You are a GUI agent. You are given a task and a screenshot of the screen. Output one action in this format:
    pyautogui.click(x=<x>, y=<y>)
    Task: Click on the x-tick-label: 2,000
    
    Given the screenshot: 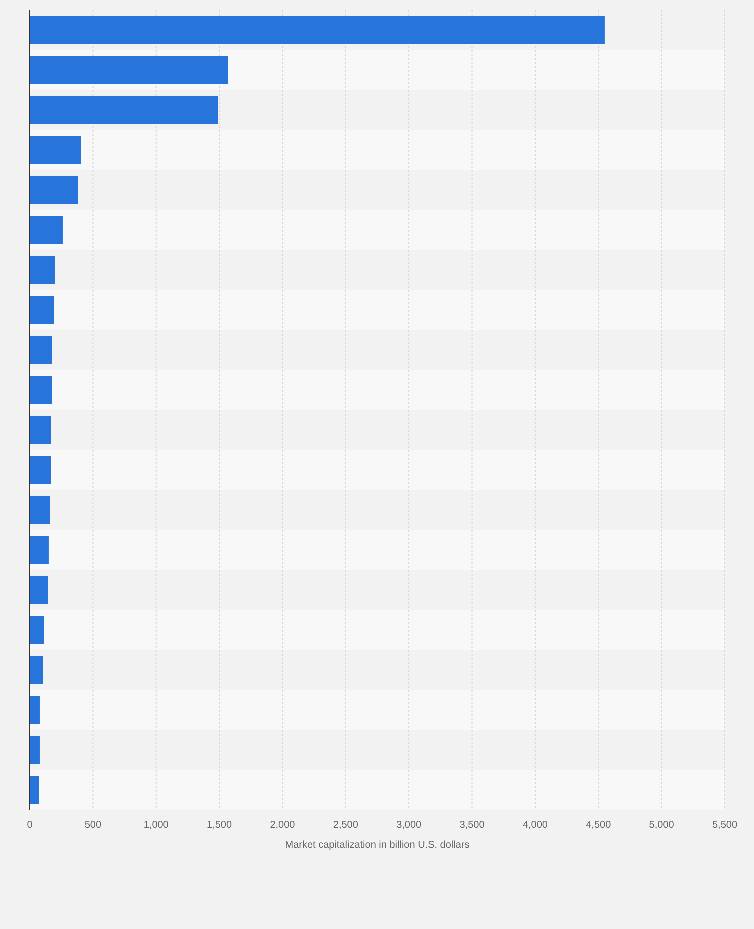 What is the action you would take?
    pyautogui.click(x=283, y=826)
    